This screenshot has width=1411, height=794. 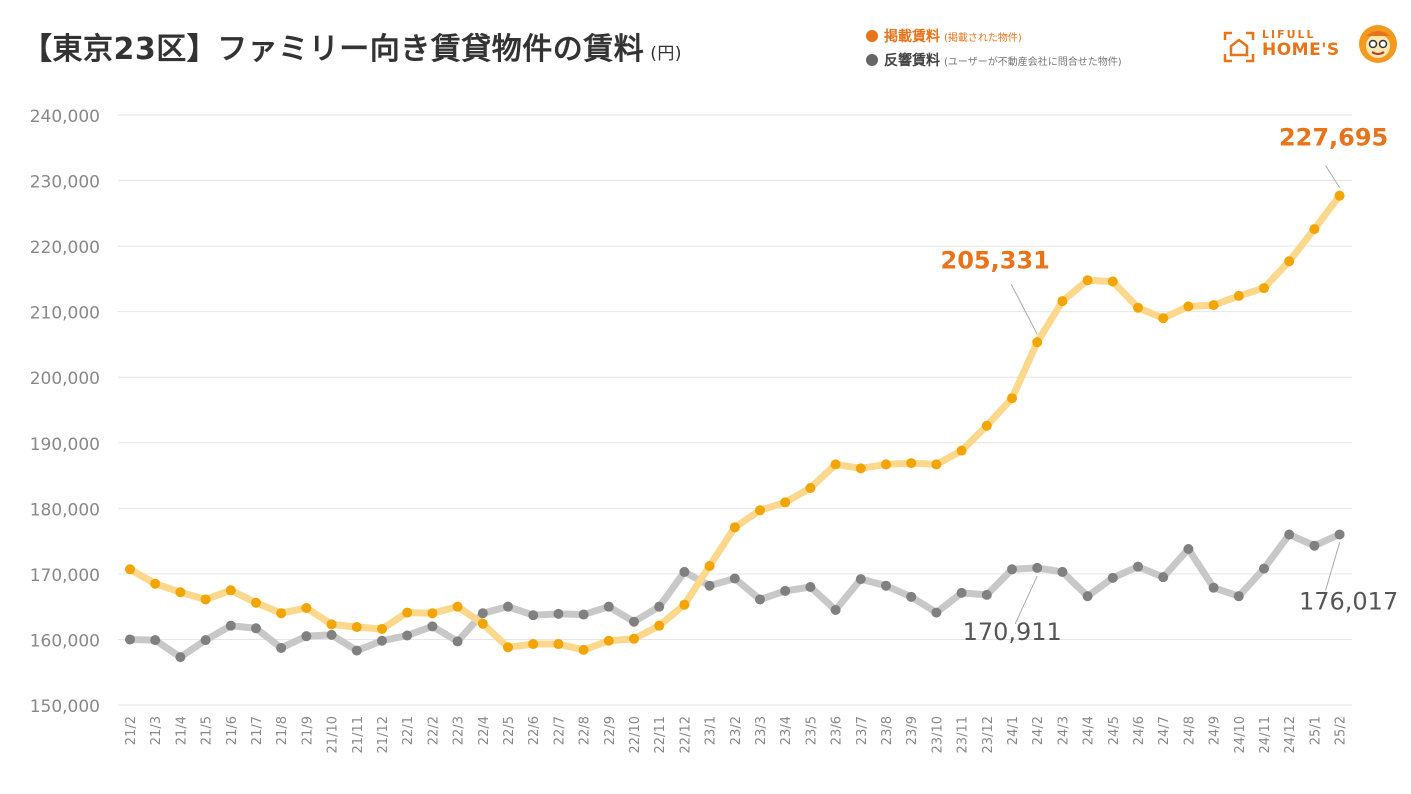 I want to click on series-line-inquiry, so click(x=735, y=595).